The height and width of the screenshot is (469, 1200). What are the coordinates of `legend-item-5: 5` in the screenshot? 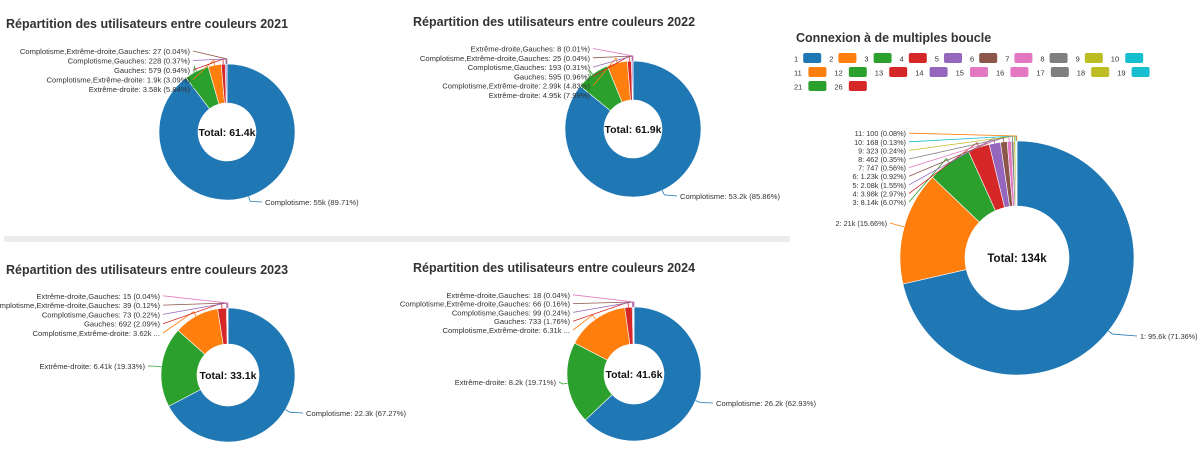 It's located at (948, 58).